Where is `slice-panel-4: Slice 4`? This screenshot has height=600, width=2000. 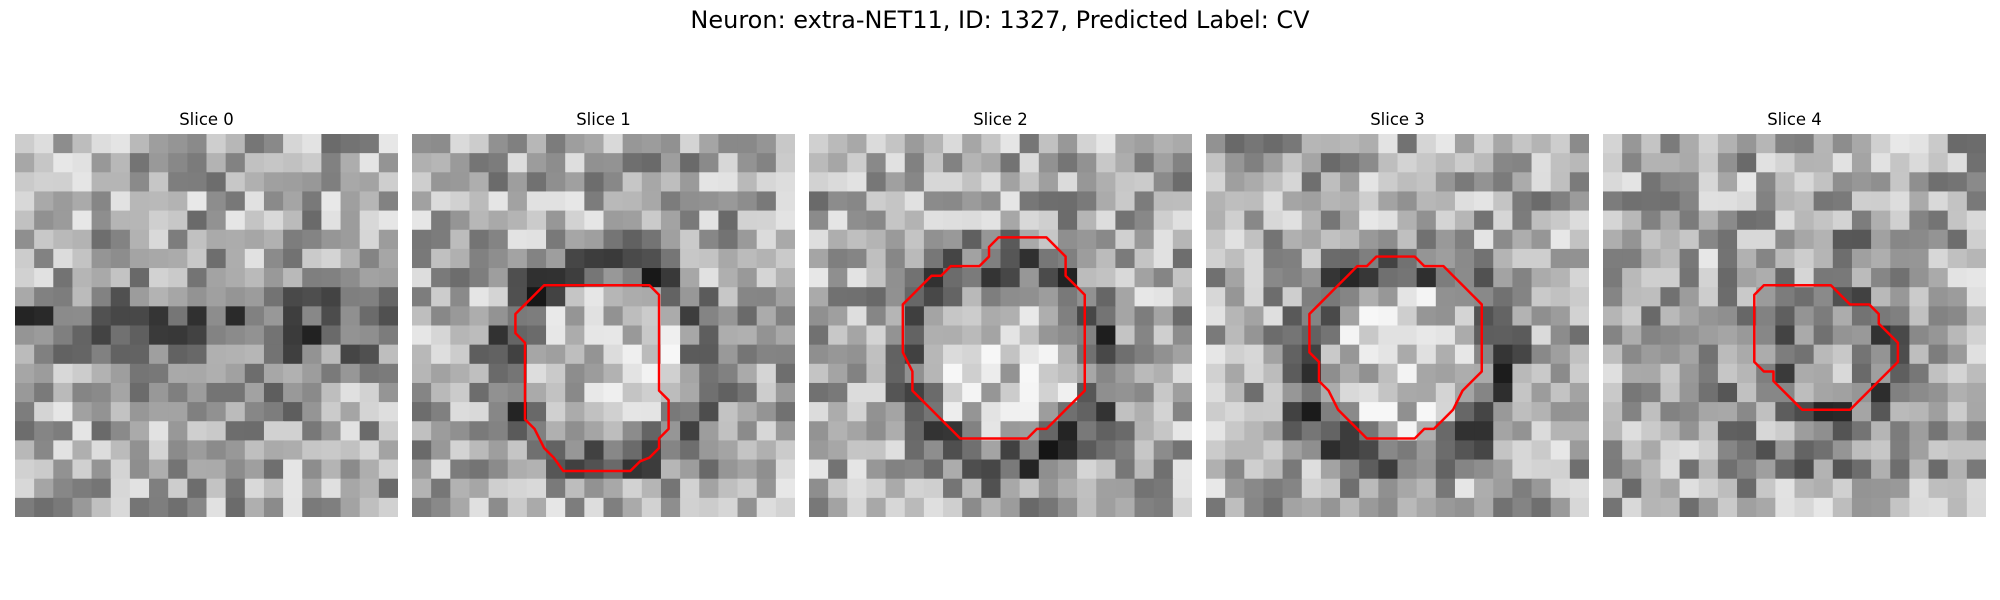 slice-panel-4: Slice 4 is located at coordinates (1794, 317).